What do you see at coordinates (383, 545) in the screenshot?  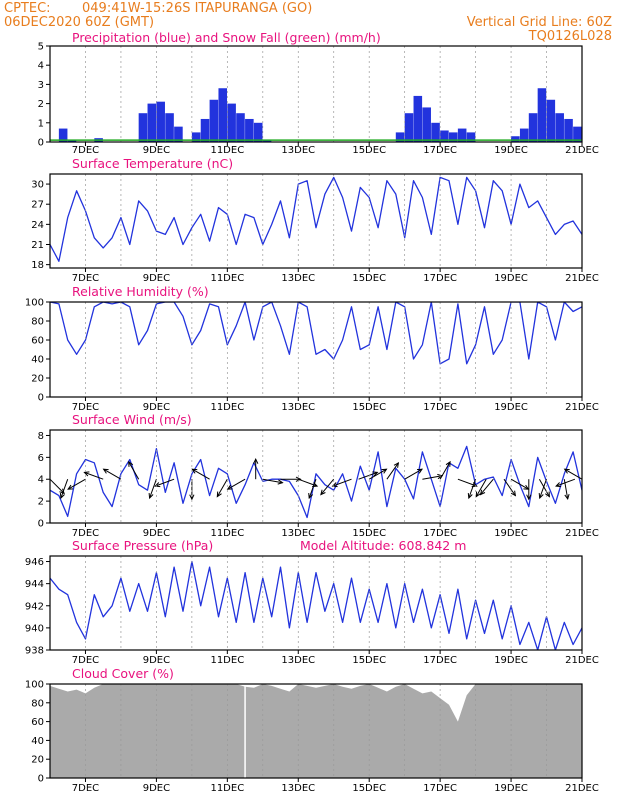 I see `panel-annotation: Model Altitude: 608.842 m` at bounding box center [383, 545].